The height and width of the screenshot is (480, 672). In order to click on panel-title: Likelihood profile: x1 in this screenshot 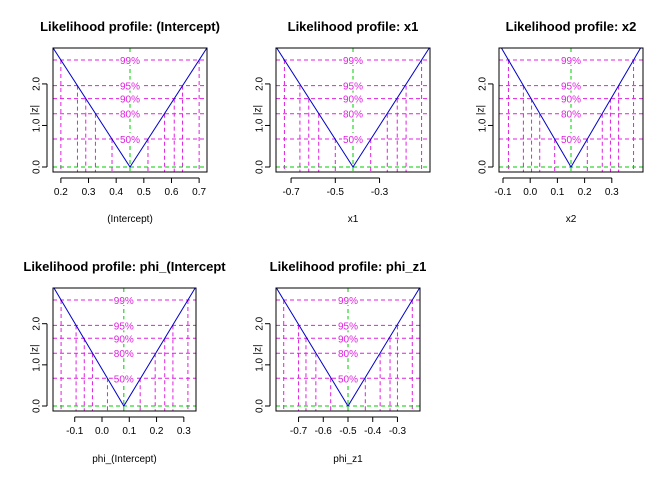, I will do `click(353, 26)`.